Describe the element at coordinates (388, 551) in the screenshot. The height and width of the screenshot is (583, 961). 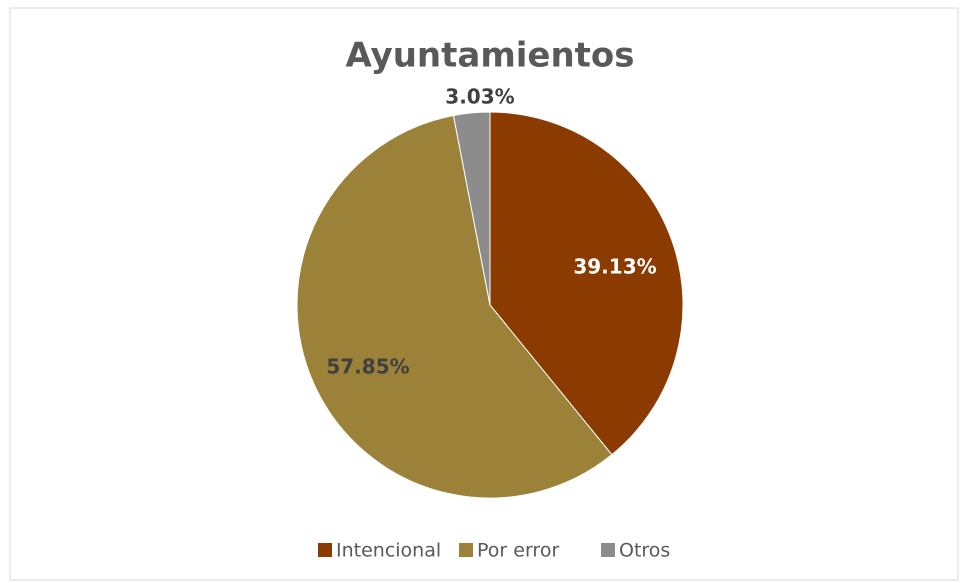
I see `legend-label: Intencional` at that location.